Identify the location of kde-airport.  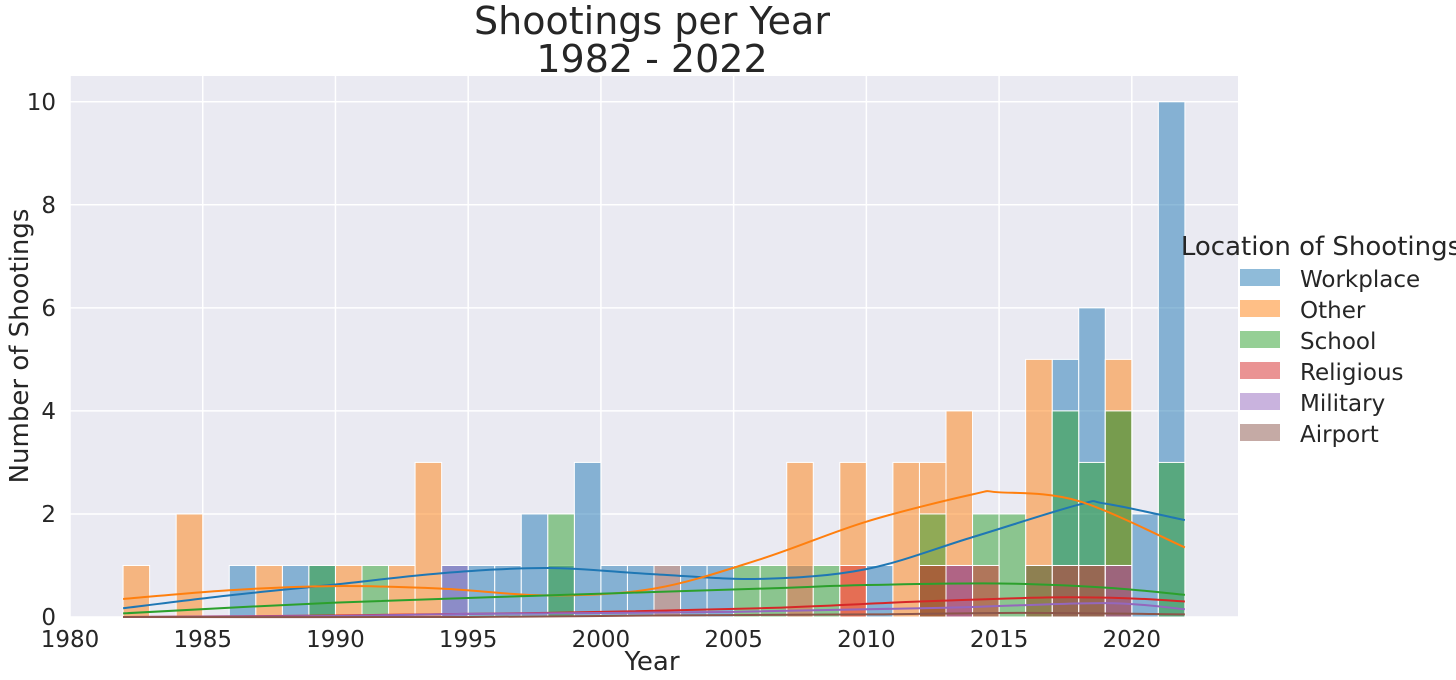
(654, 615).